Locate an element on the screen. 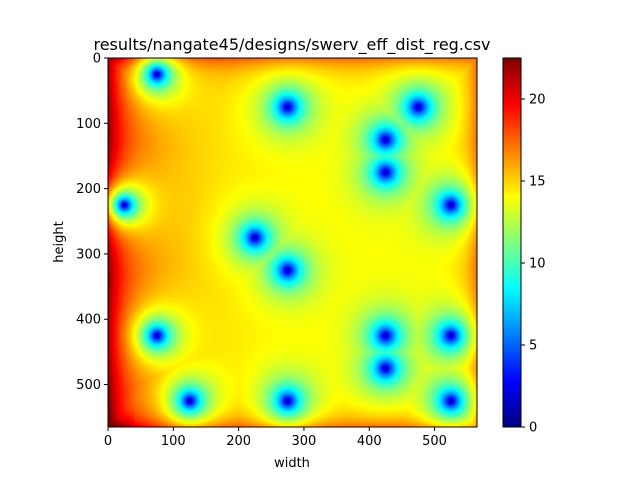  y-tick-label: 100 is located at coordinates (88, 124).